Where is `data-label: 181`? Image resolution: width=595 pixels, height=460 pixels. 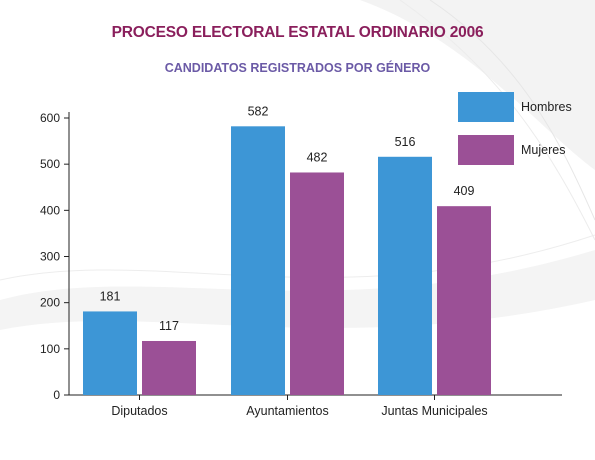 data-label: 181 is located at coordinates (110, 296).